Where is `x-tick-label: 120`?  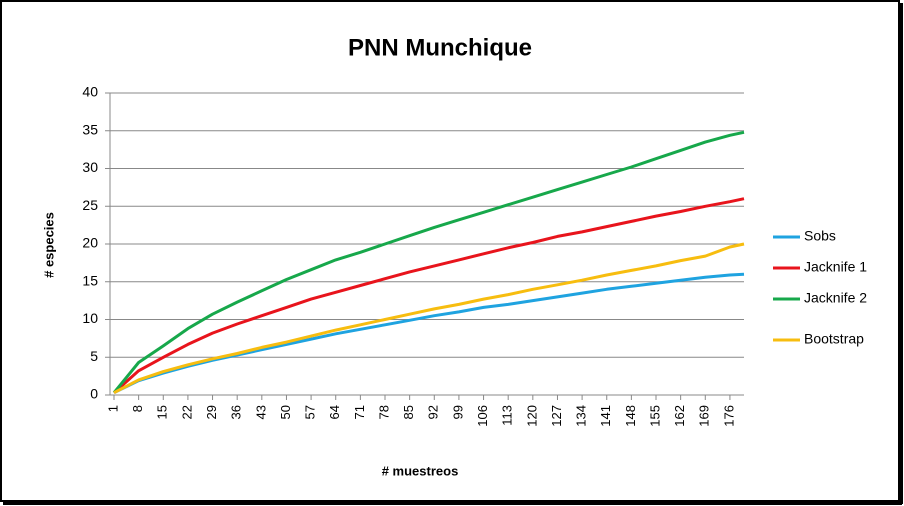 x-tick-label: 120 is located at coordinates (531, 416).